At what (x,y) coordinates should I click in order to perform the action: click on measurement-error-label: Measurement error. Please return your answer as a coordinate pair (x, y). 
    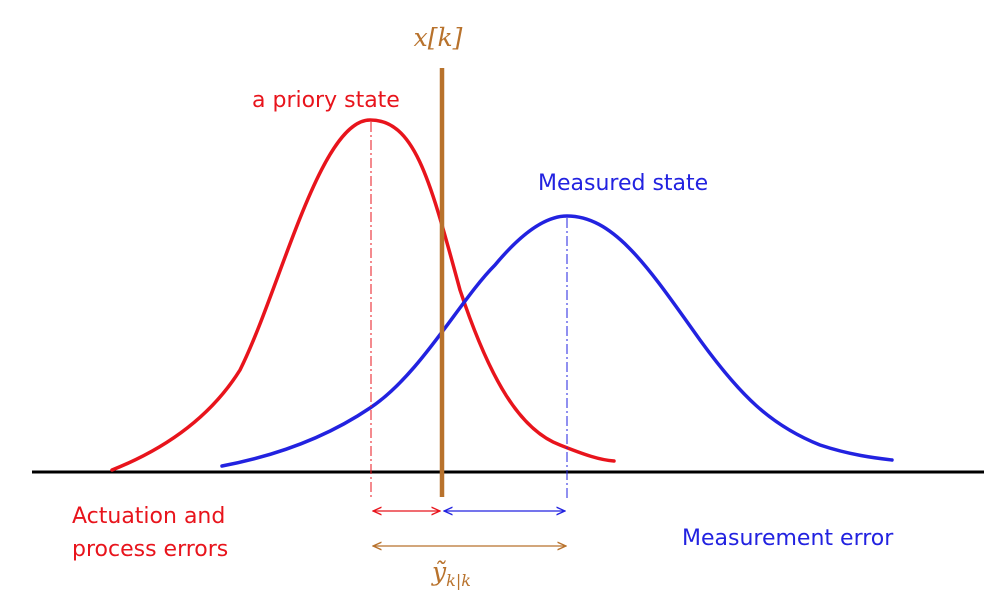
    Looking at the image, I should click on (788, 538).